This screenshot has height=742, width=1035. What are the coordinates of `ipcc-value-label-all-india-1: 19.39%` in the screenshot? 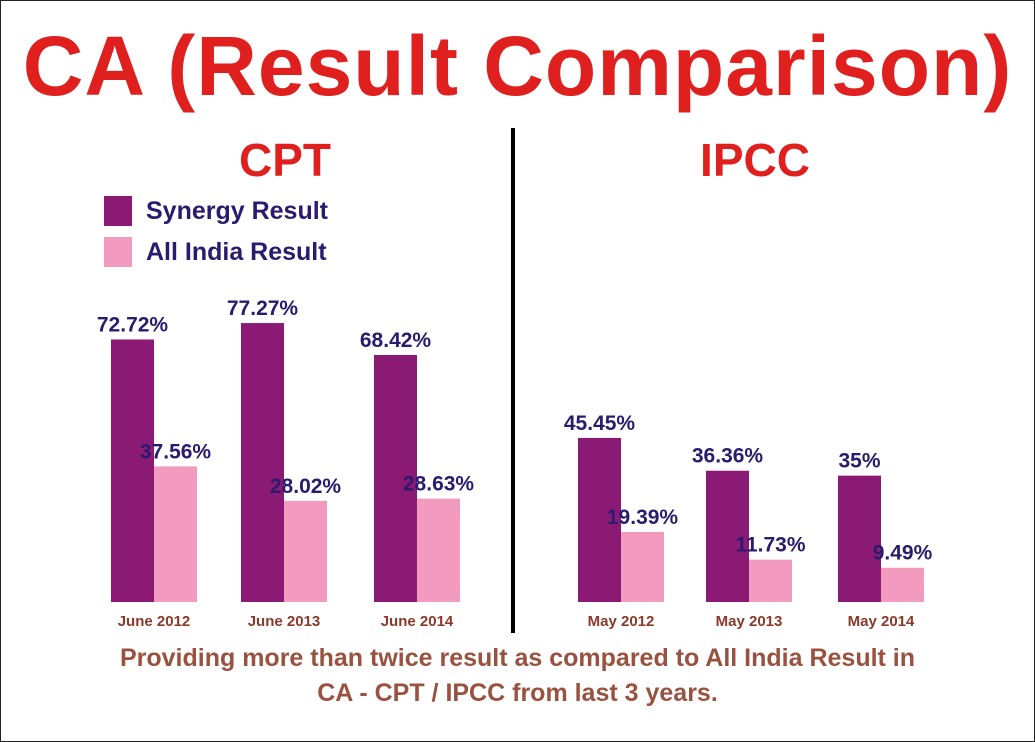 It's located at (643, 517).